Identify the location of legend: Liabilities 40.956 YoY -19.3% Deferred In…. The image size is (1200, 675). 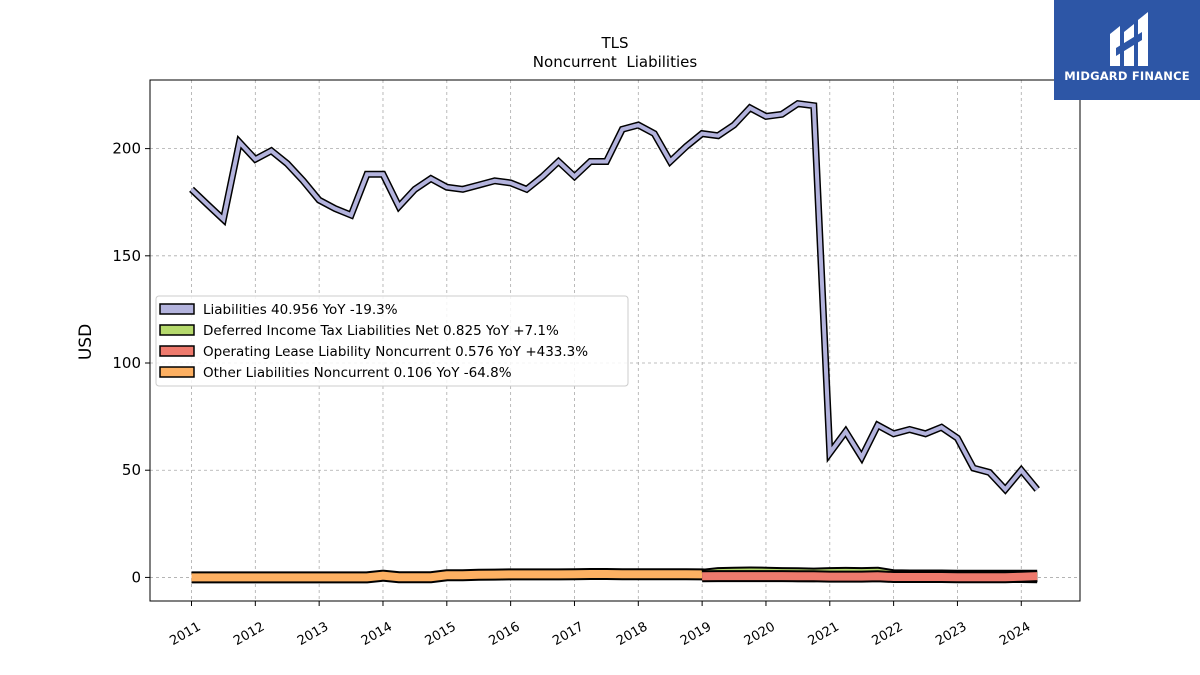
(392, 341).